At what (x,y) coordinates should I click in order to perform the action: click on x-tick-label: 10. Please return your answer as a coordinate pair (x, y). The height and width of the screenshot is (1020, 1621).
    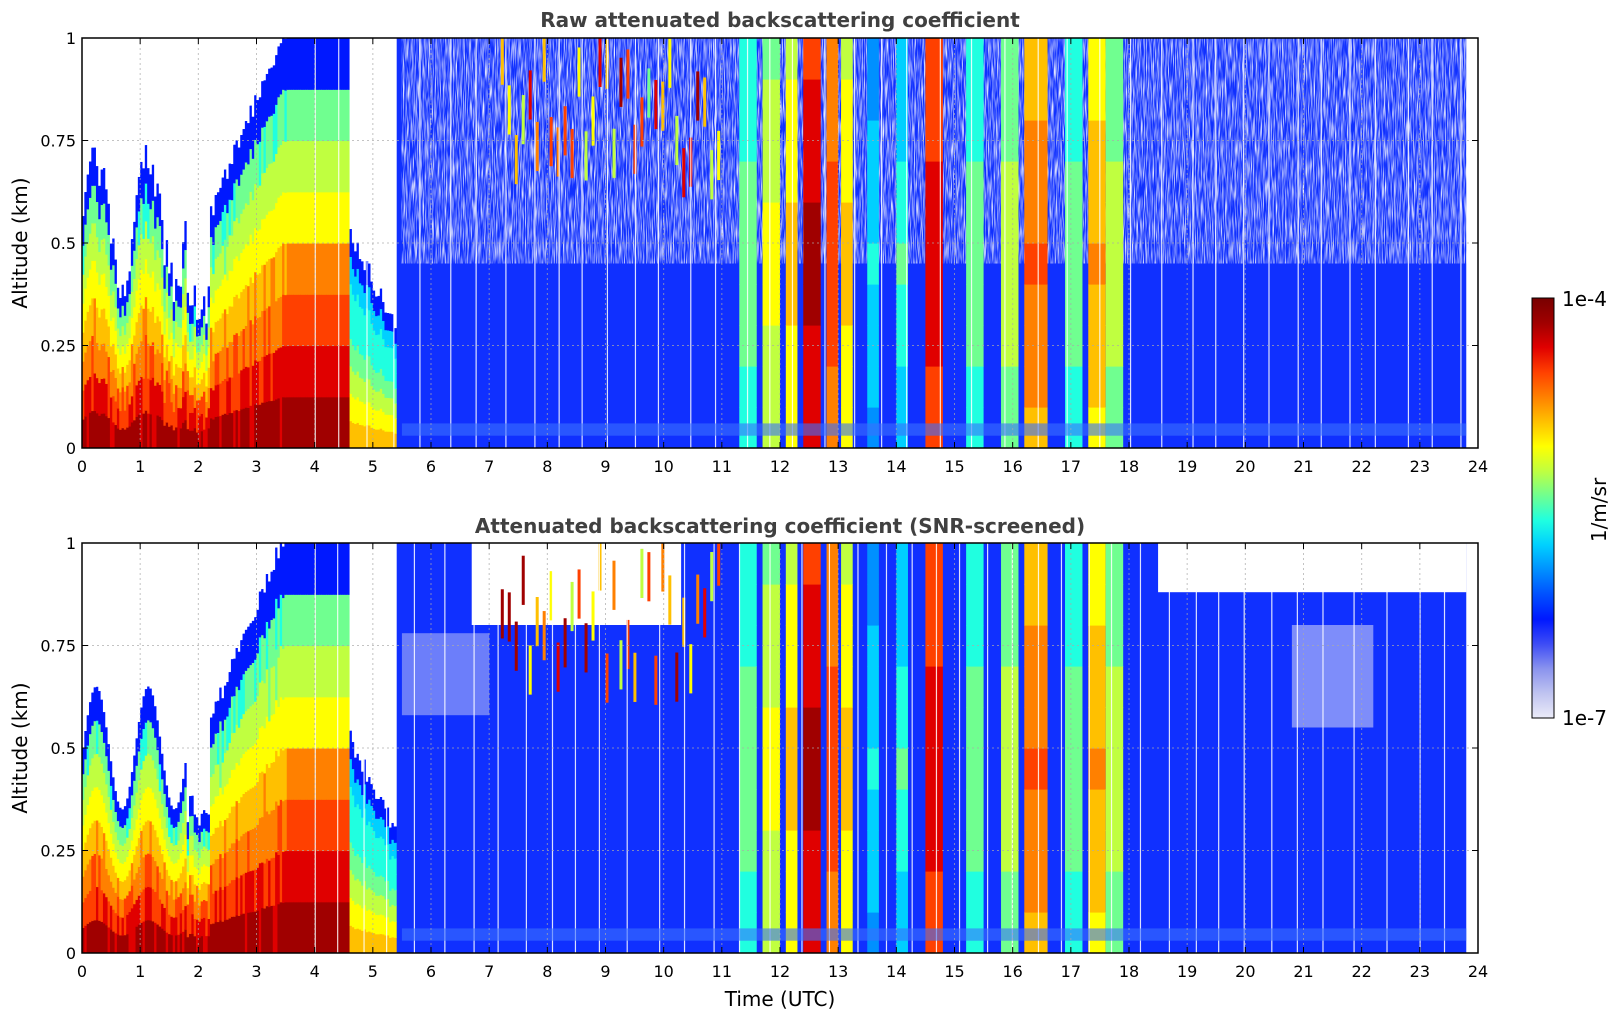
    Looking at the image, I should click on (663, 466).